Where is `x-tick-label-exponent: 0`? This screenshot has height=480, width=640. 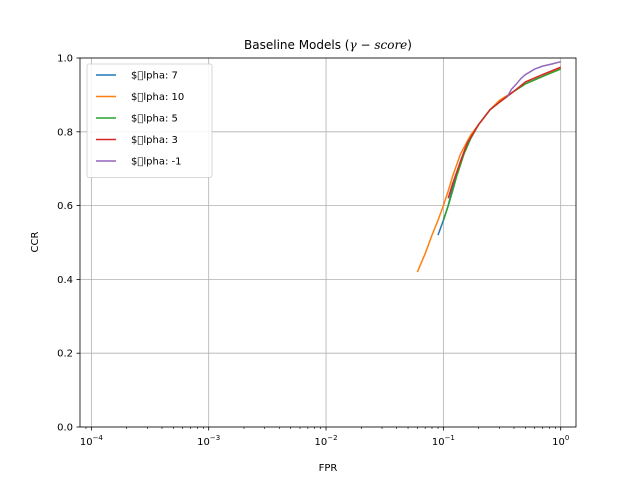 x-tick-label-exponent: 0 is located at coordinates (567, 438).